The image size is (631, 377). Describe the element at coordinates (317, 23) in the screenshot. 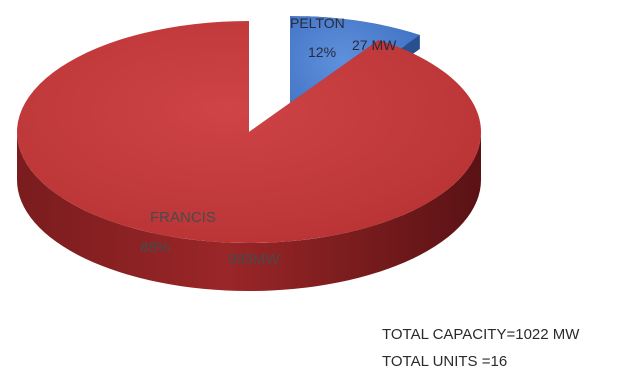

I see `pie-label-pelton: PELTON` at that location.